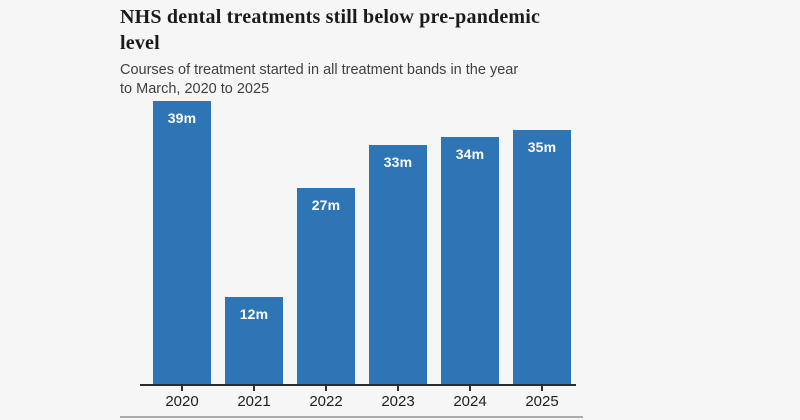 The width and height of the screenshot is (800, 420). Describe the element at coordinates (398, 387) in the screenshot. I see `tick-mark-2023` at that location.